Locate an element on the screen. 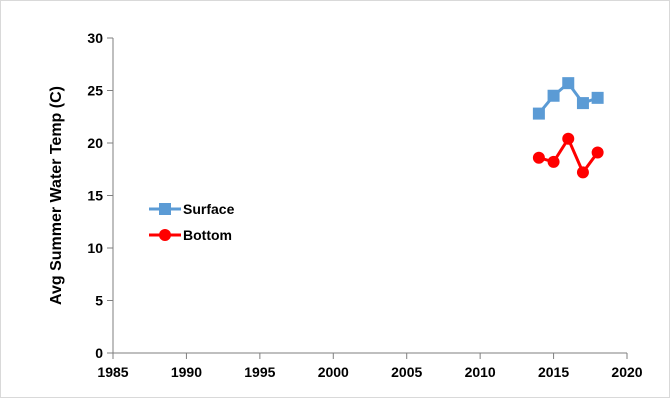 The height and width of the screenshot is (399, 670). x-tick-label: 1995 is located at coordinates (259, 372).